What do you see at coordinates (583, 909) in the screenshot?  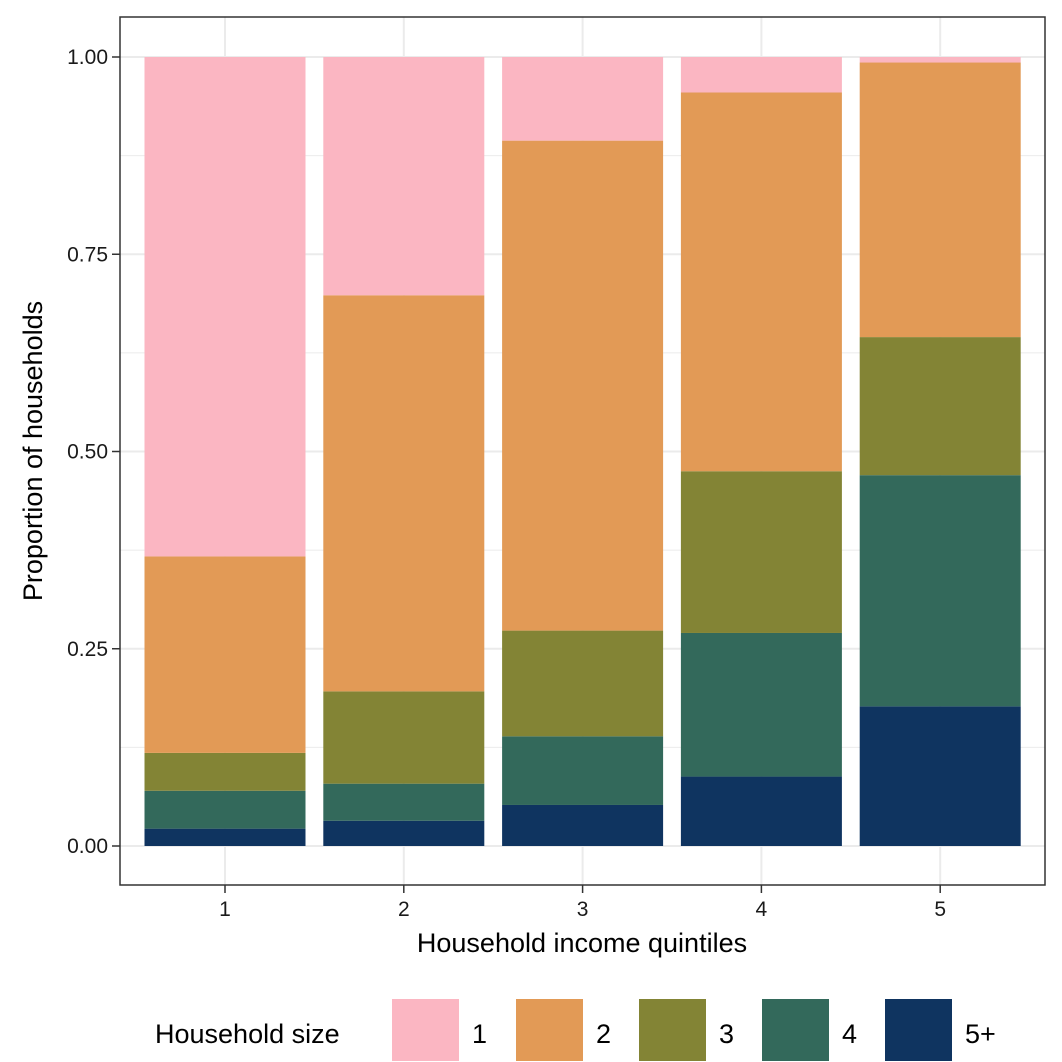 I see `x-tick-label: 3` at bounding box center [583, 909].